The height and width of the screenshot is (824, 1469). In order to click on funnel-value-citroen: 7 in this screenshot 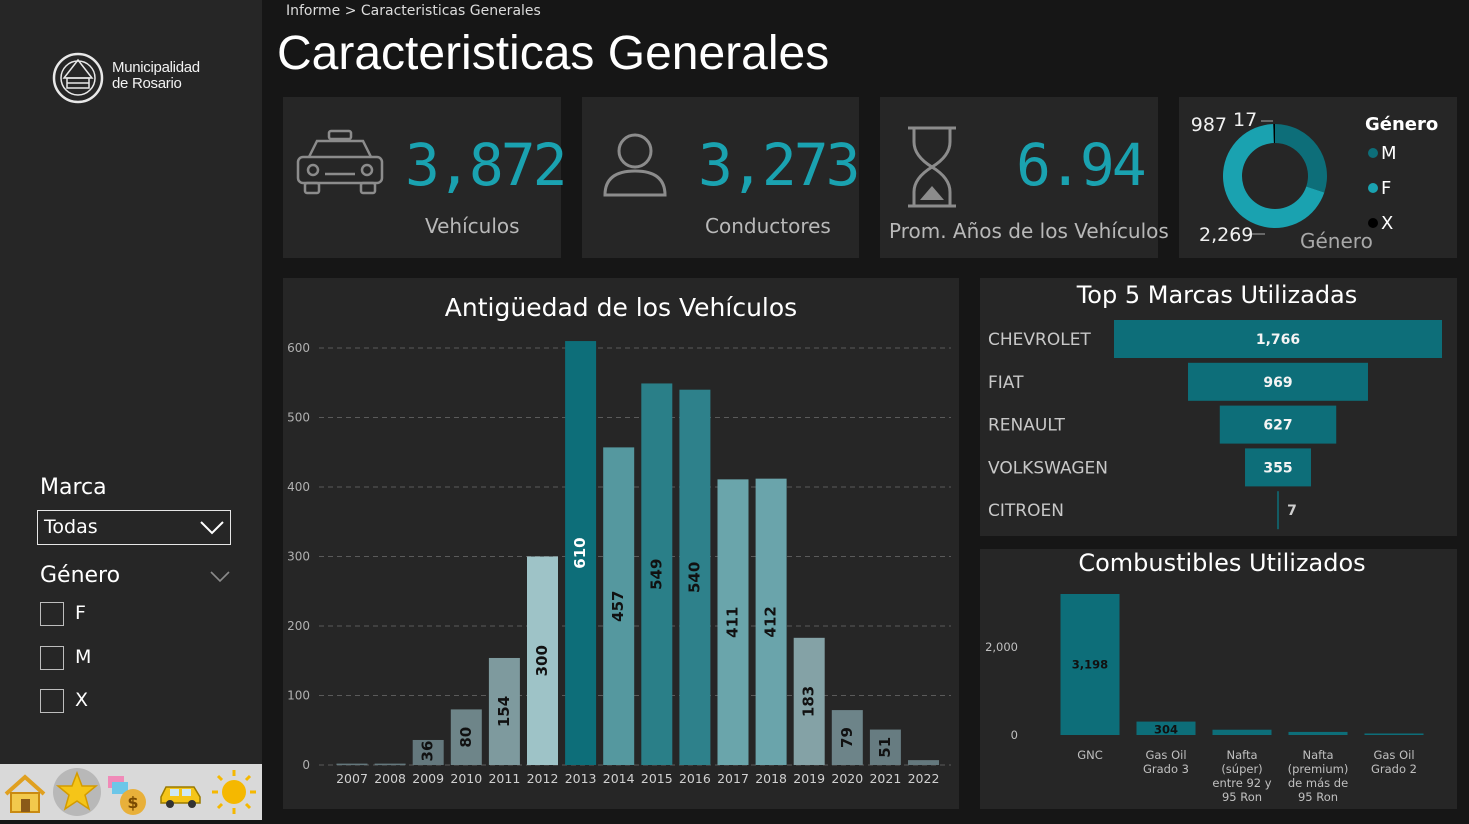, I will do `click(1292, 511)`.